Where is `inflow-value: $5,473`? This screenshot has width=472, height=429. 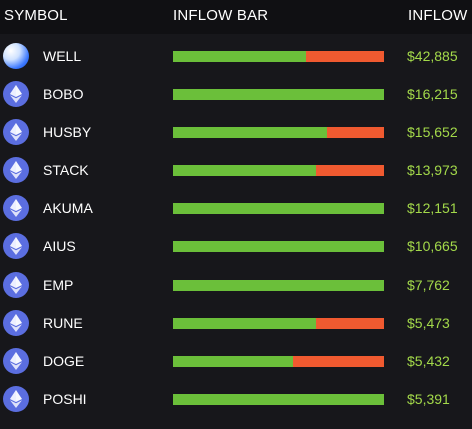
inflow-value: $5,473 is located at coordinates (428, 322).